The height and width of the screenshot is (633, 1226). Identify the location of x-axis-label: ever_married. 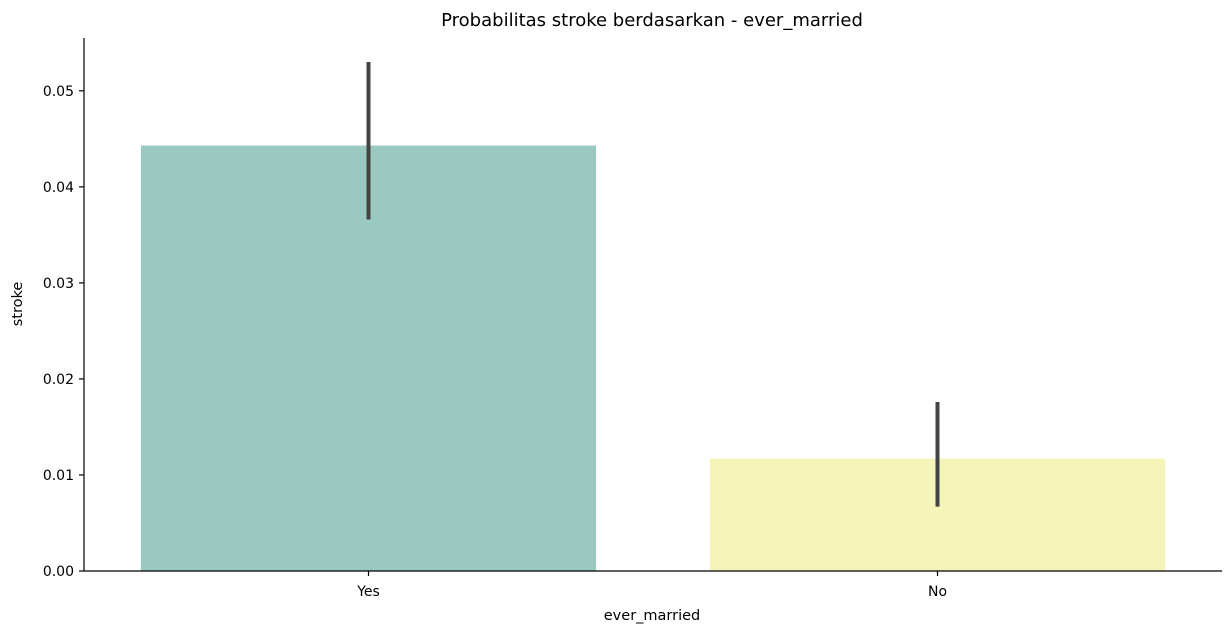
(652, 616).